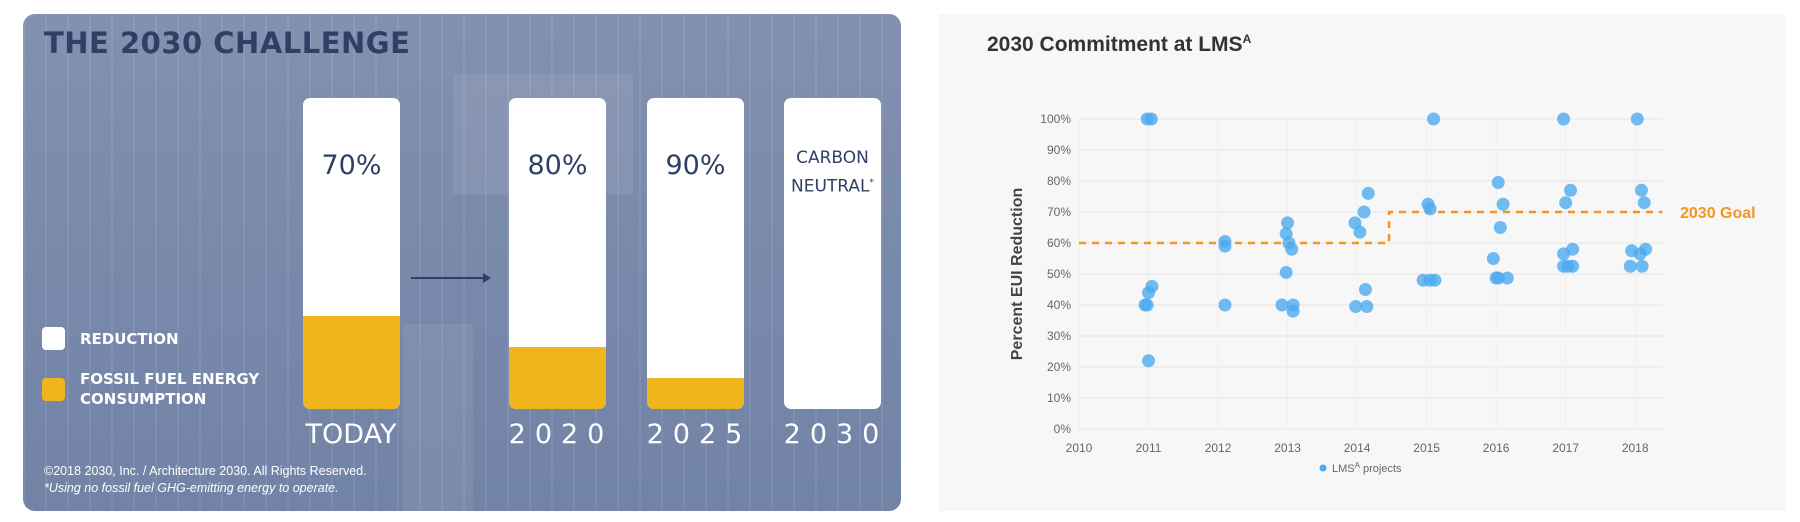 The width and height of the screenshot is (1800, 522). I want to click on chart-title-superscript: A, so click(1247, 39).